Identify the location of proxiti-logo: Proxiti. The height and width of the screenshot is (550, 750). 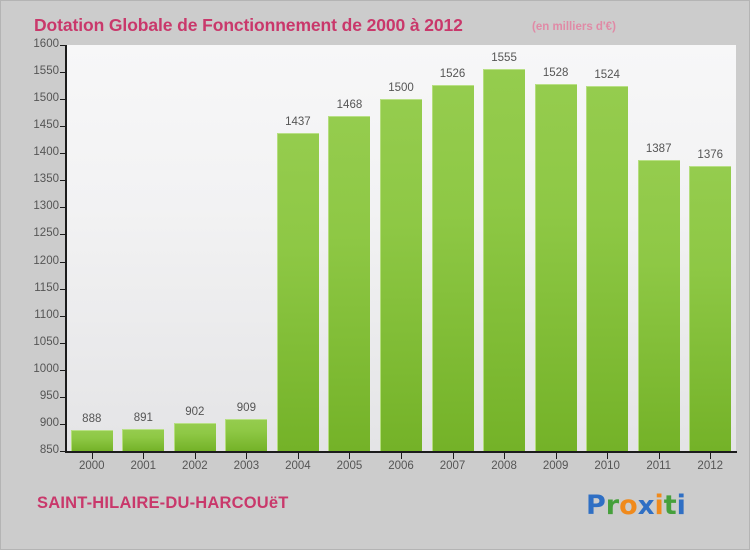
(636, 505).